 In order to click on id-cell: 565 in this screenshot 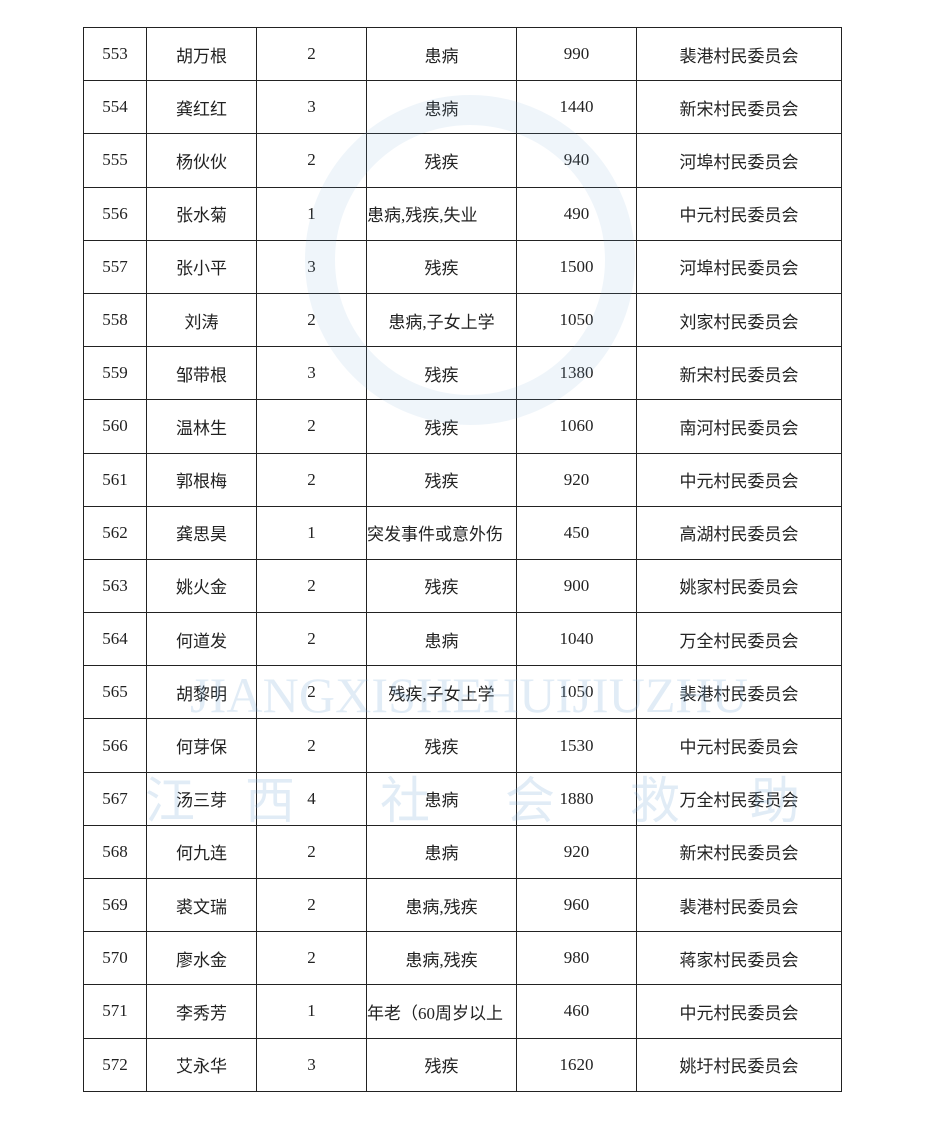, I will do `click(115, 692)`.